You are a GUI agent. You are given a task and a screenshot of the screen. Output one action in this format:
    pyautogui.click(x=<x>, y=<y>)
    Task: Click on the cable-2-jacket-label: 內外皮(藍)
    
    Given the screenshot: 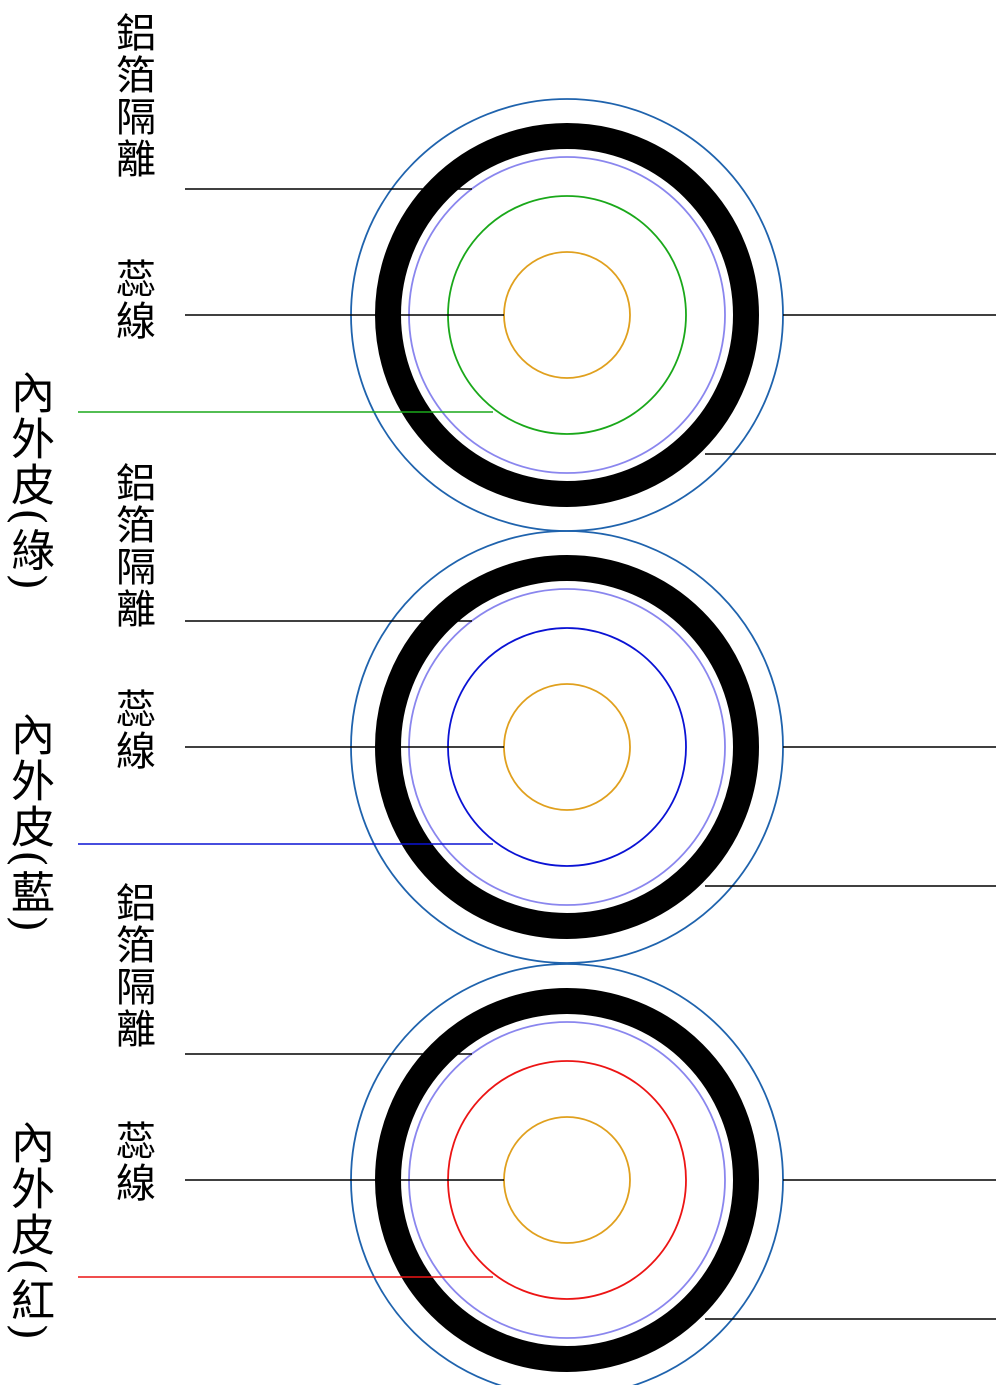 What is the action you would take?
    pyautogui.click(x=28, y=823)
    